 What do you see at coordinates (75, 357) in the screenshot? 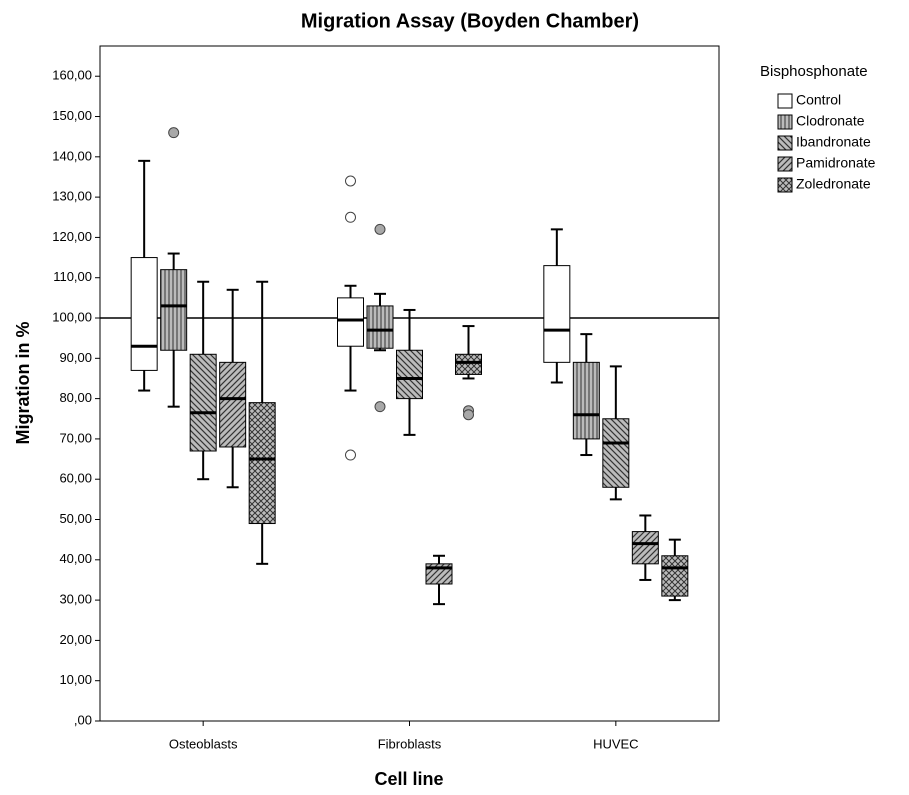
I see `y-tick-label: 90,00` at bounding box center [75, 357].